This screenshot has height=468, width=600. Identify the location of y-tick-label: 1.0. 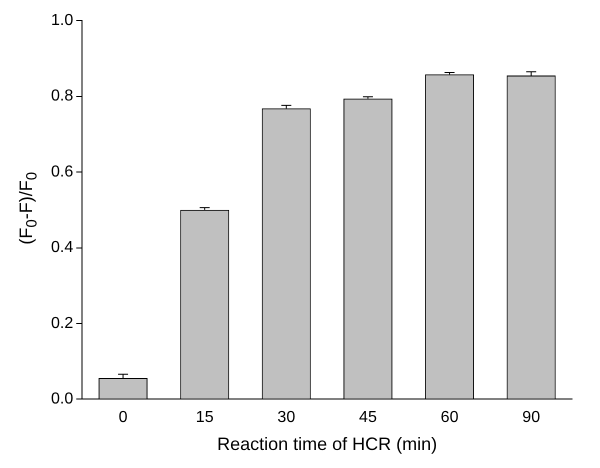
(62, 21).